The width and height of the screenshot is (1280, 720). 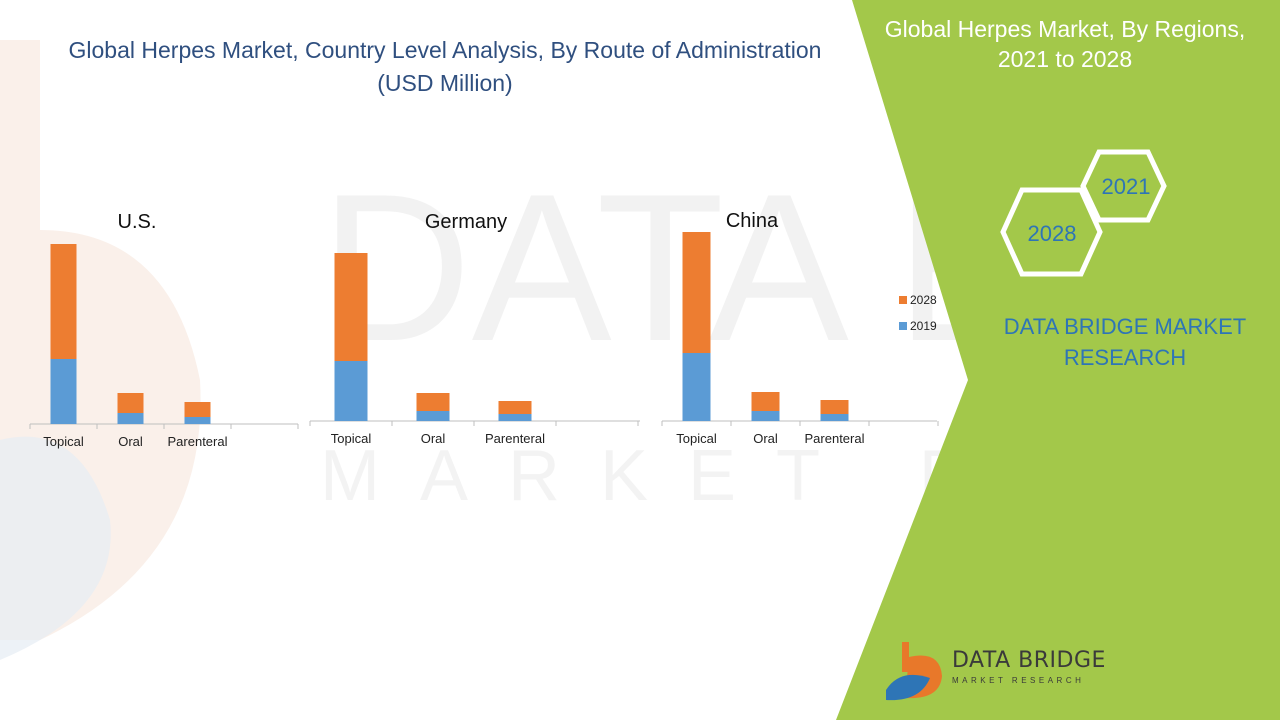 What do you see at coordinates (130, 418) in the screenshot?
I see `bar-us-oral-2019` at bounding box center [130, 418].